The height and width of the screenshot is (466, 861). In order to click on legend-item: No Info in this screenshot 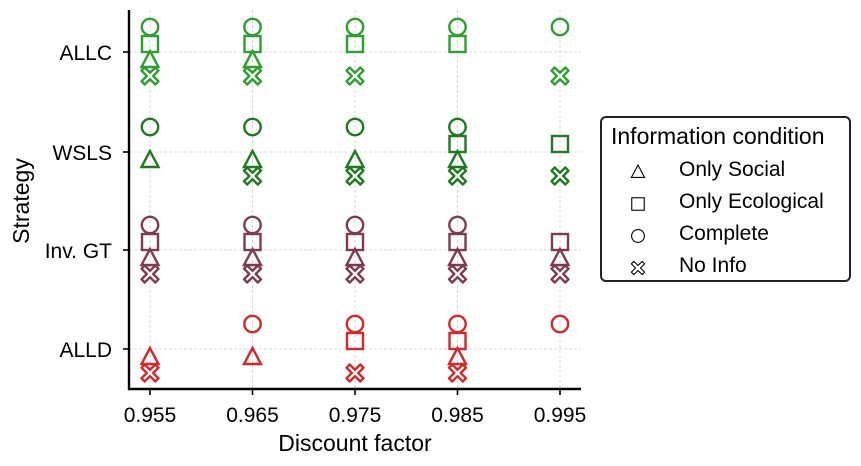, I will do `click(726, 267)`.